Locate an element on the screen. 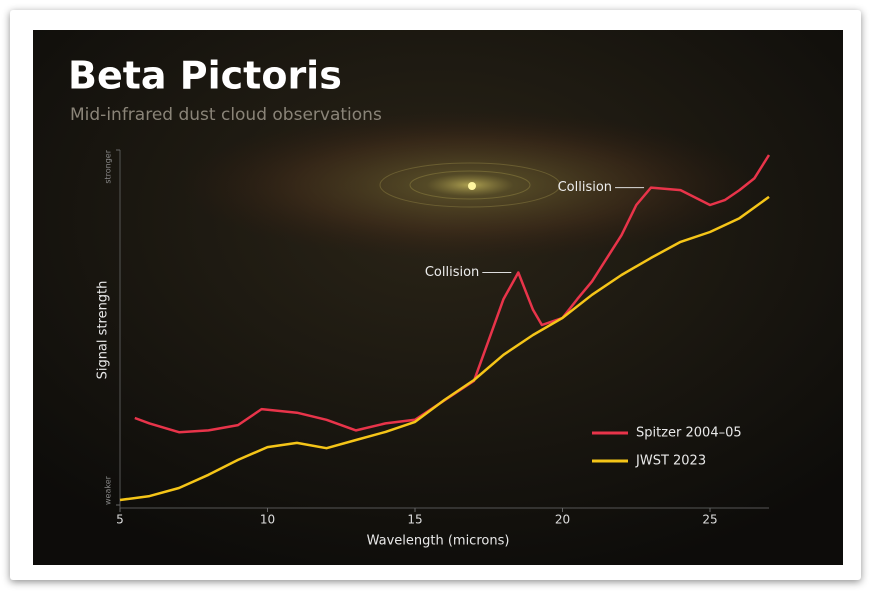 This screenshot has height=600, width=875. y-tick-label: stronger is located at coordinates (108, 166).